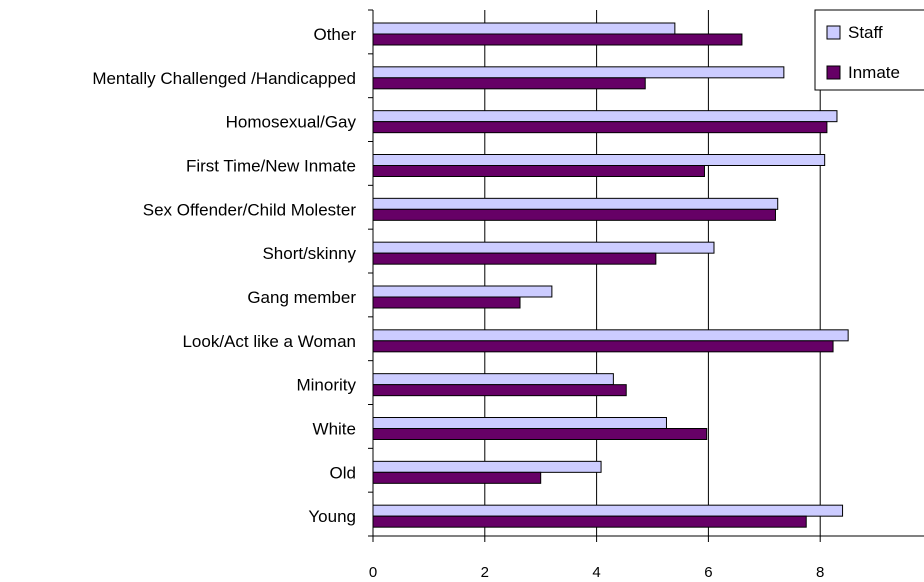 This screenshot has height=582, width=924. I want to click on category-label: Homosexual/Gay, so click(291, 122).